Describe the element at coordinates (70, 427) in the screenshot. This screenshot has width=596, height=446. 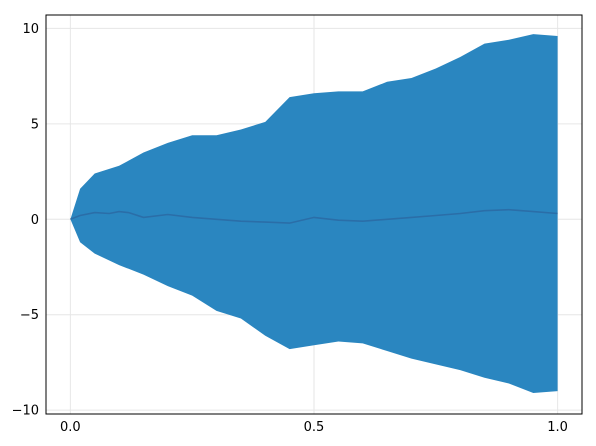
I see `x-tick-label: 0.0` at that location.